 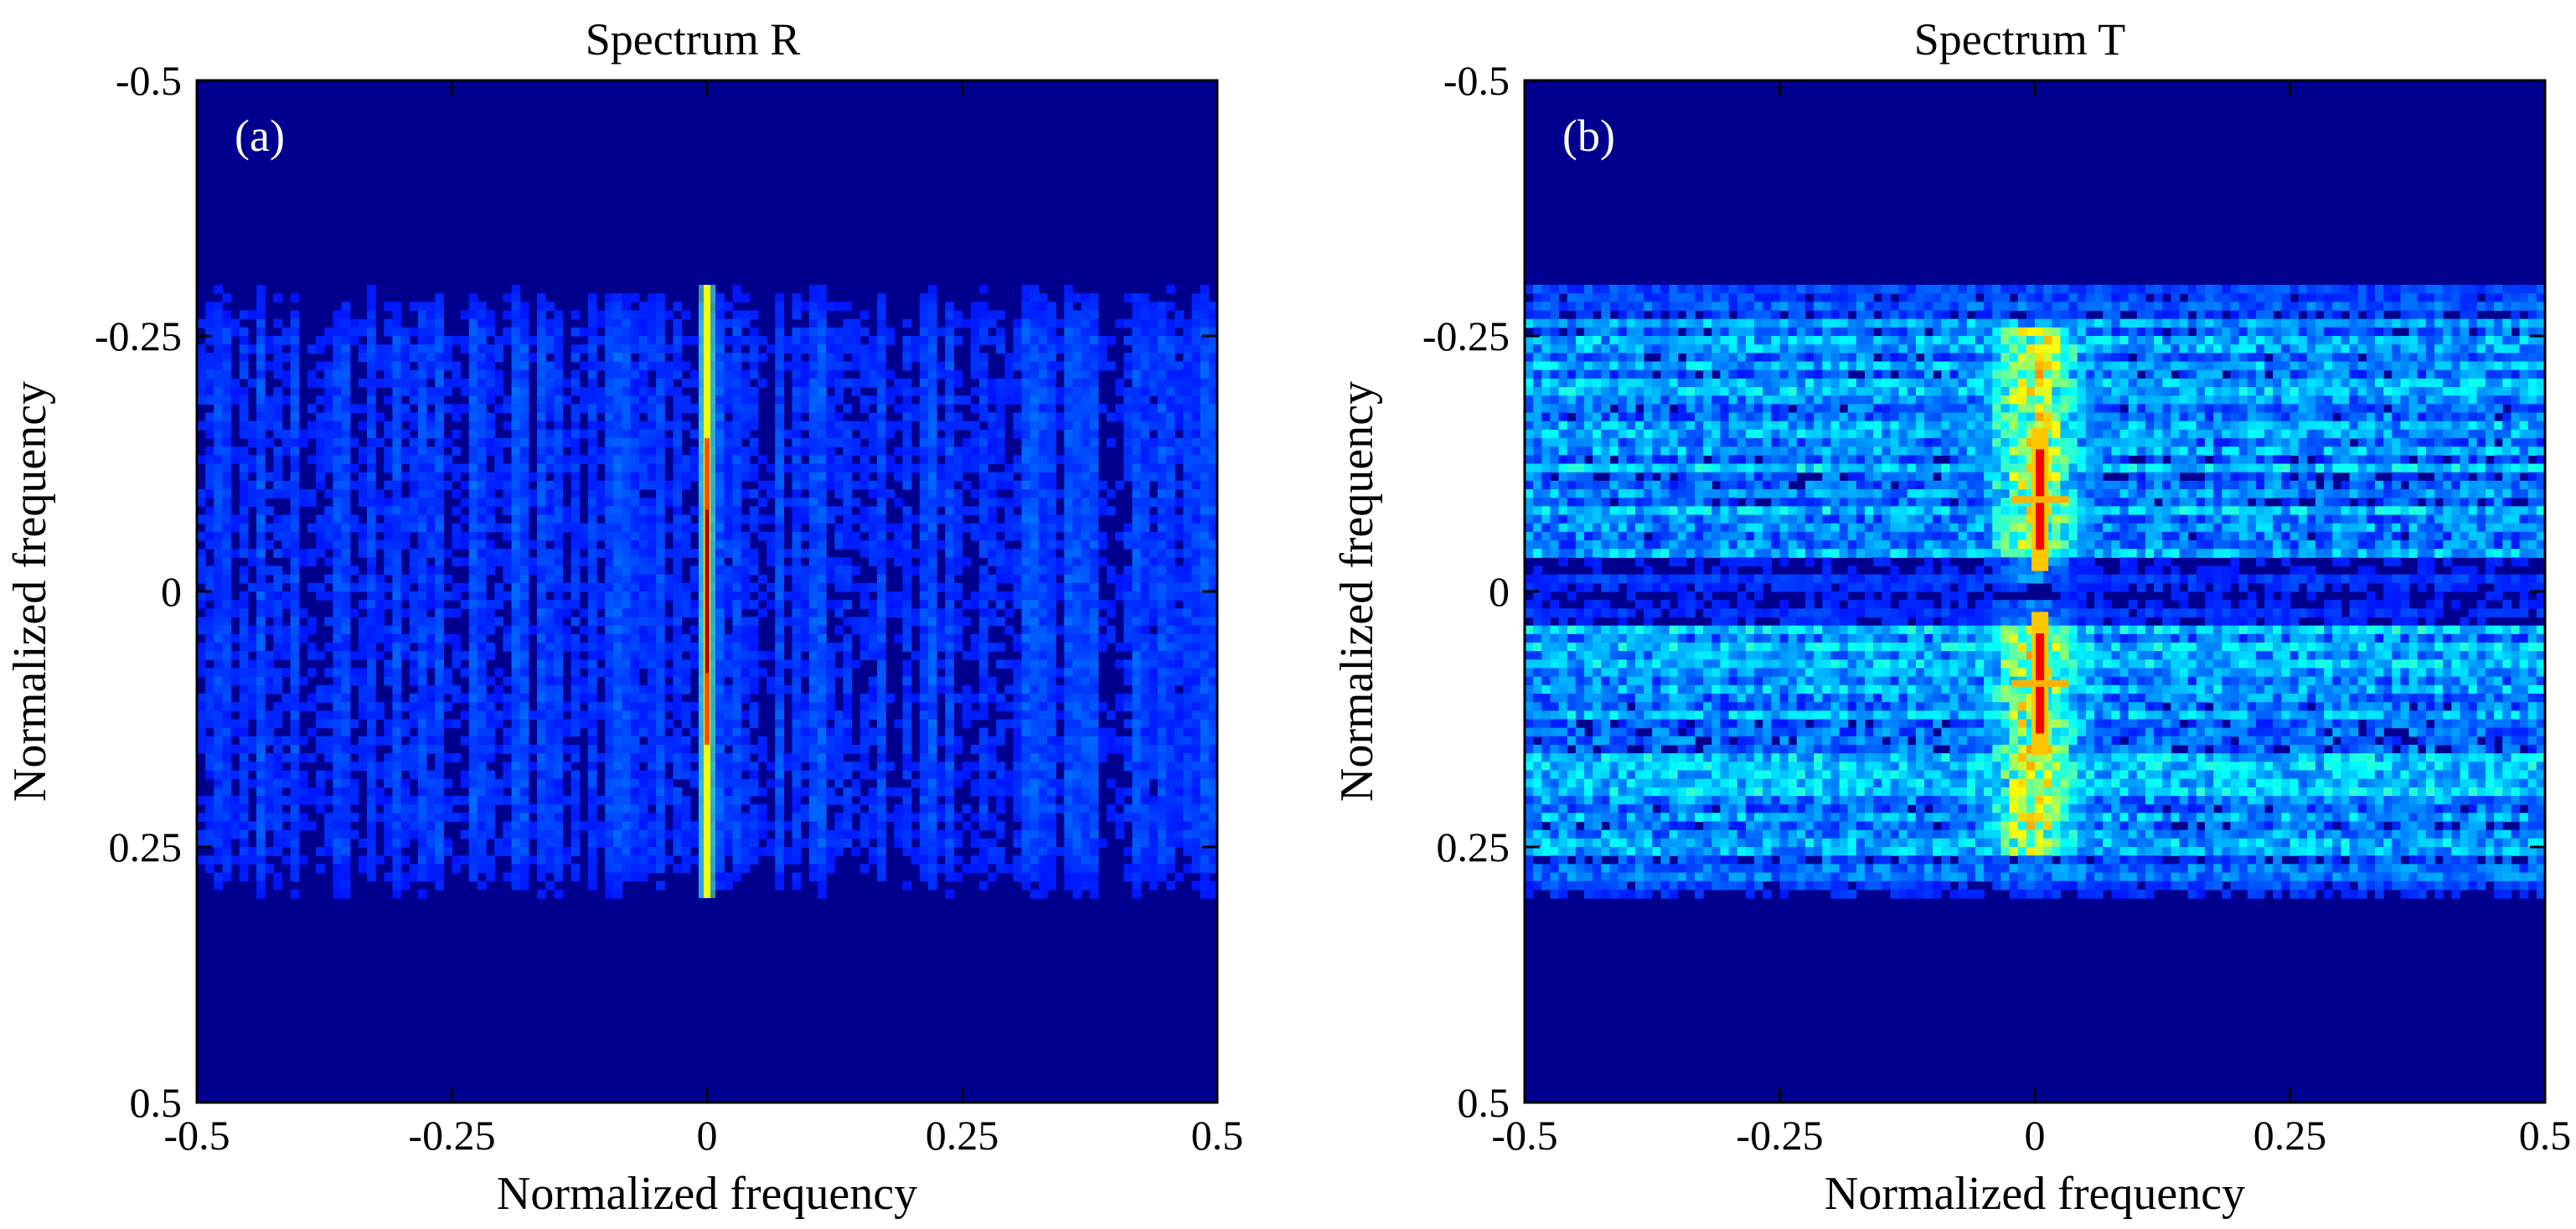 What do you see at coordinates (707, 1194) in the screenshot?
I see `panel-a-x-axis-label: Normalized frequency` at bounding box center [707, 1194].